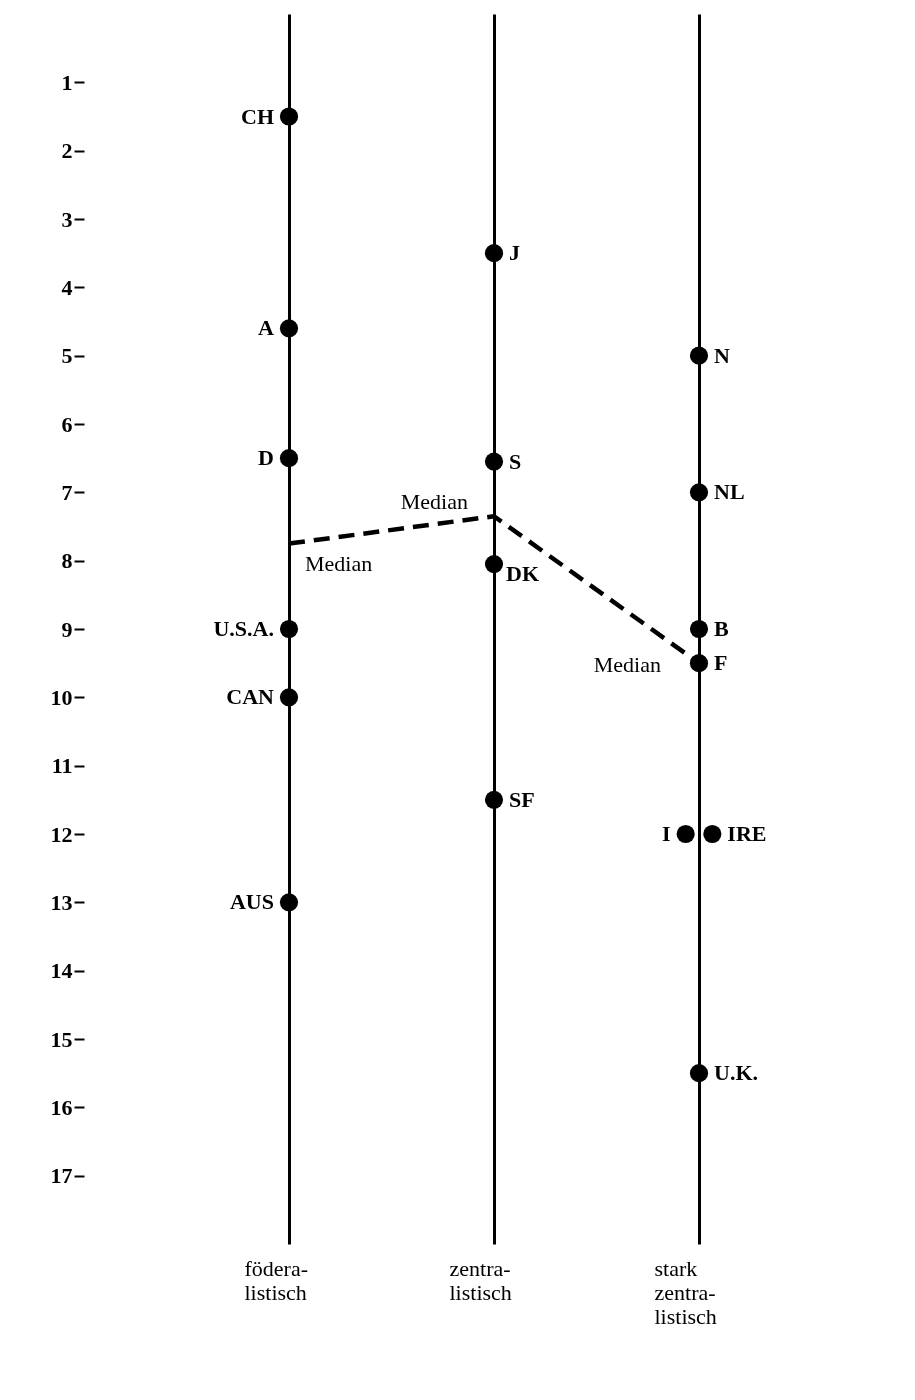  What do you see at coordinates (61, 834) in the screenshot?
I see `y-tick-label: 12` at bounding box center [61, 834].